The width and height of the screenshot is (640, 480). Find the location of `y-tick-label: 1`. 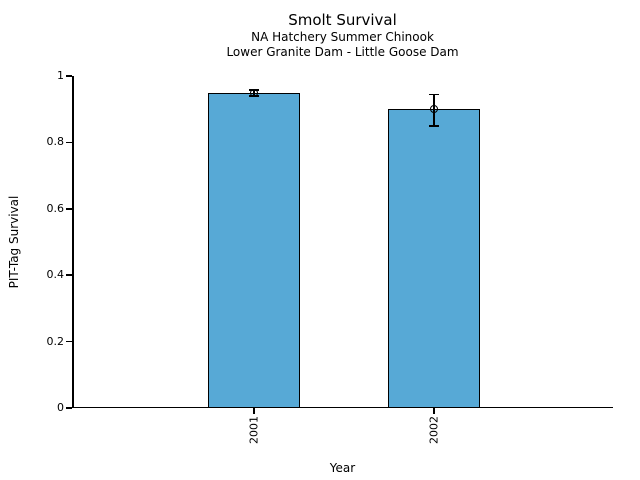

y-tick-label: 1 is located at coordinates (60, 75).